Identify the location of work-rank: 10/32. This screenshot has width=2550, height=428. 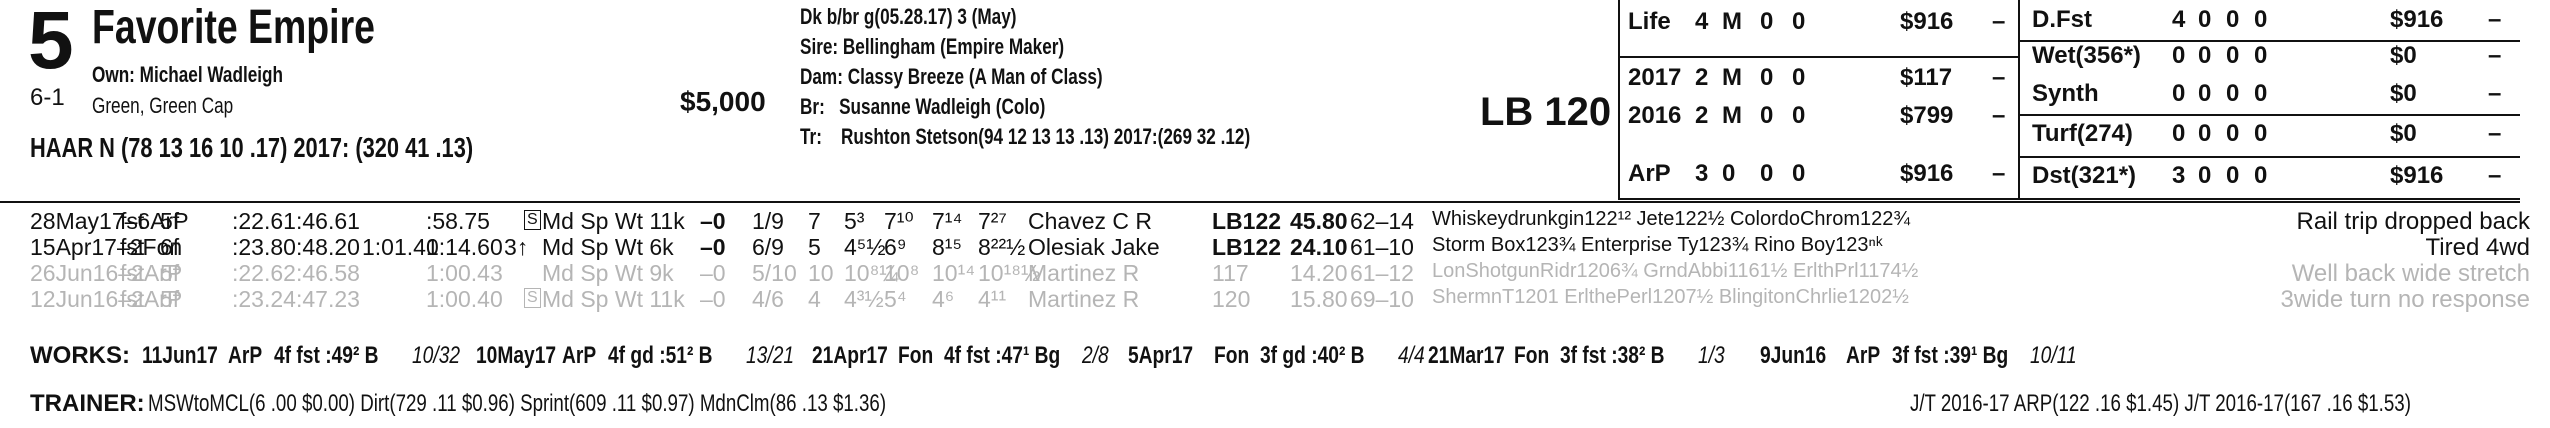
(436, 355).